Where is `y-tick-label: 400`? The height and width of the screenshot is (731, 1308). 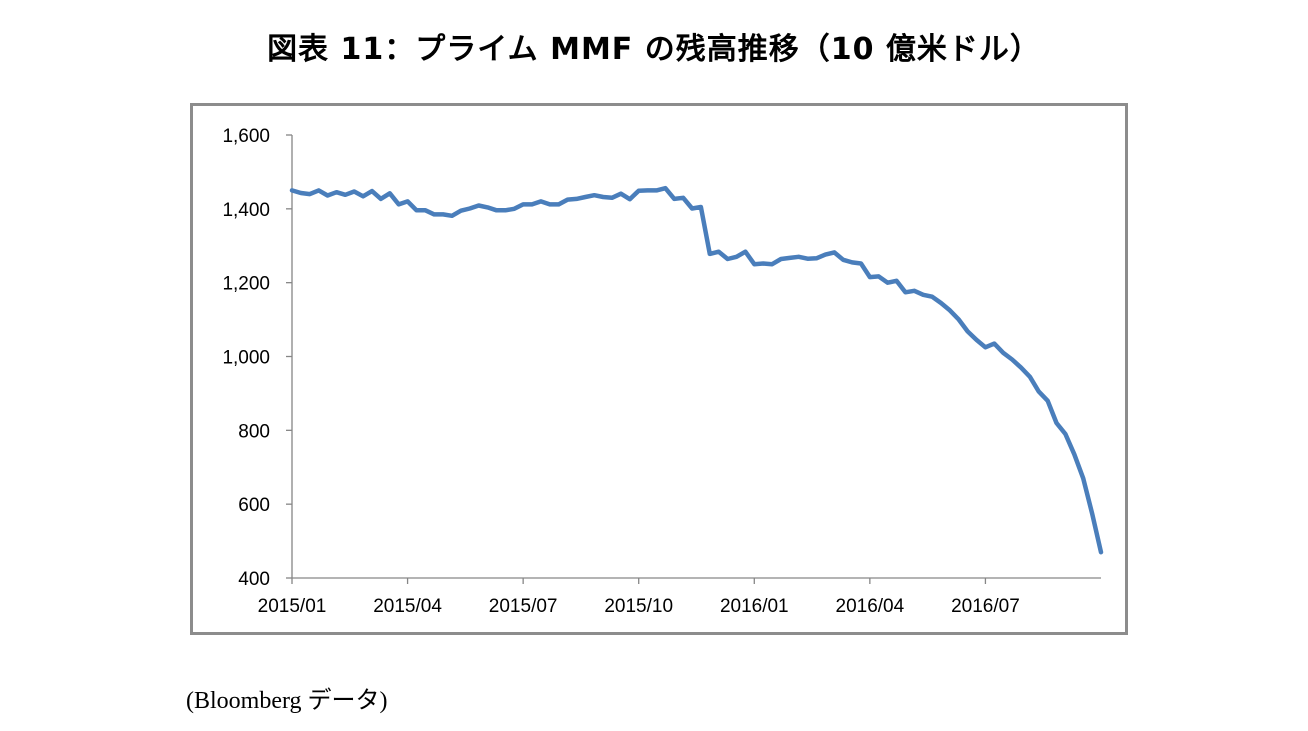
y-tick-label: 400 is located at coordinates (254, 579).